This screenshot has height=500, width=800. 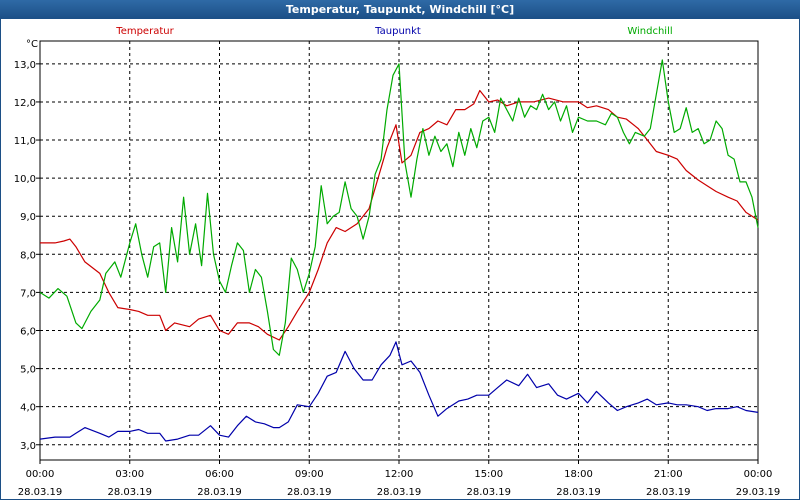 What do you see at coordinates (219, 474) in the screenshot?
I see `x-tick-time-label: 06:00` at bounding box center [219, 474].